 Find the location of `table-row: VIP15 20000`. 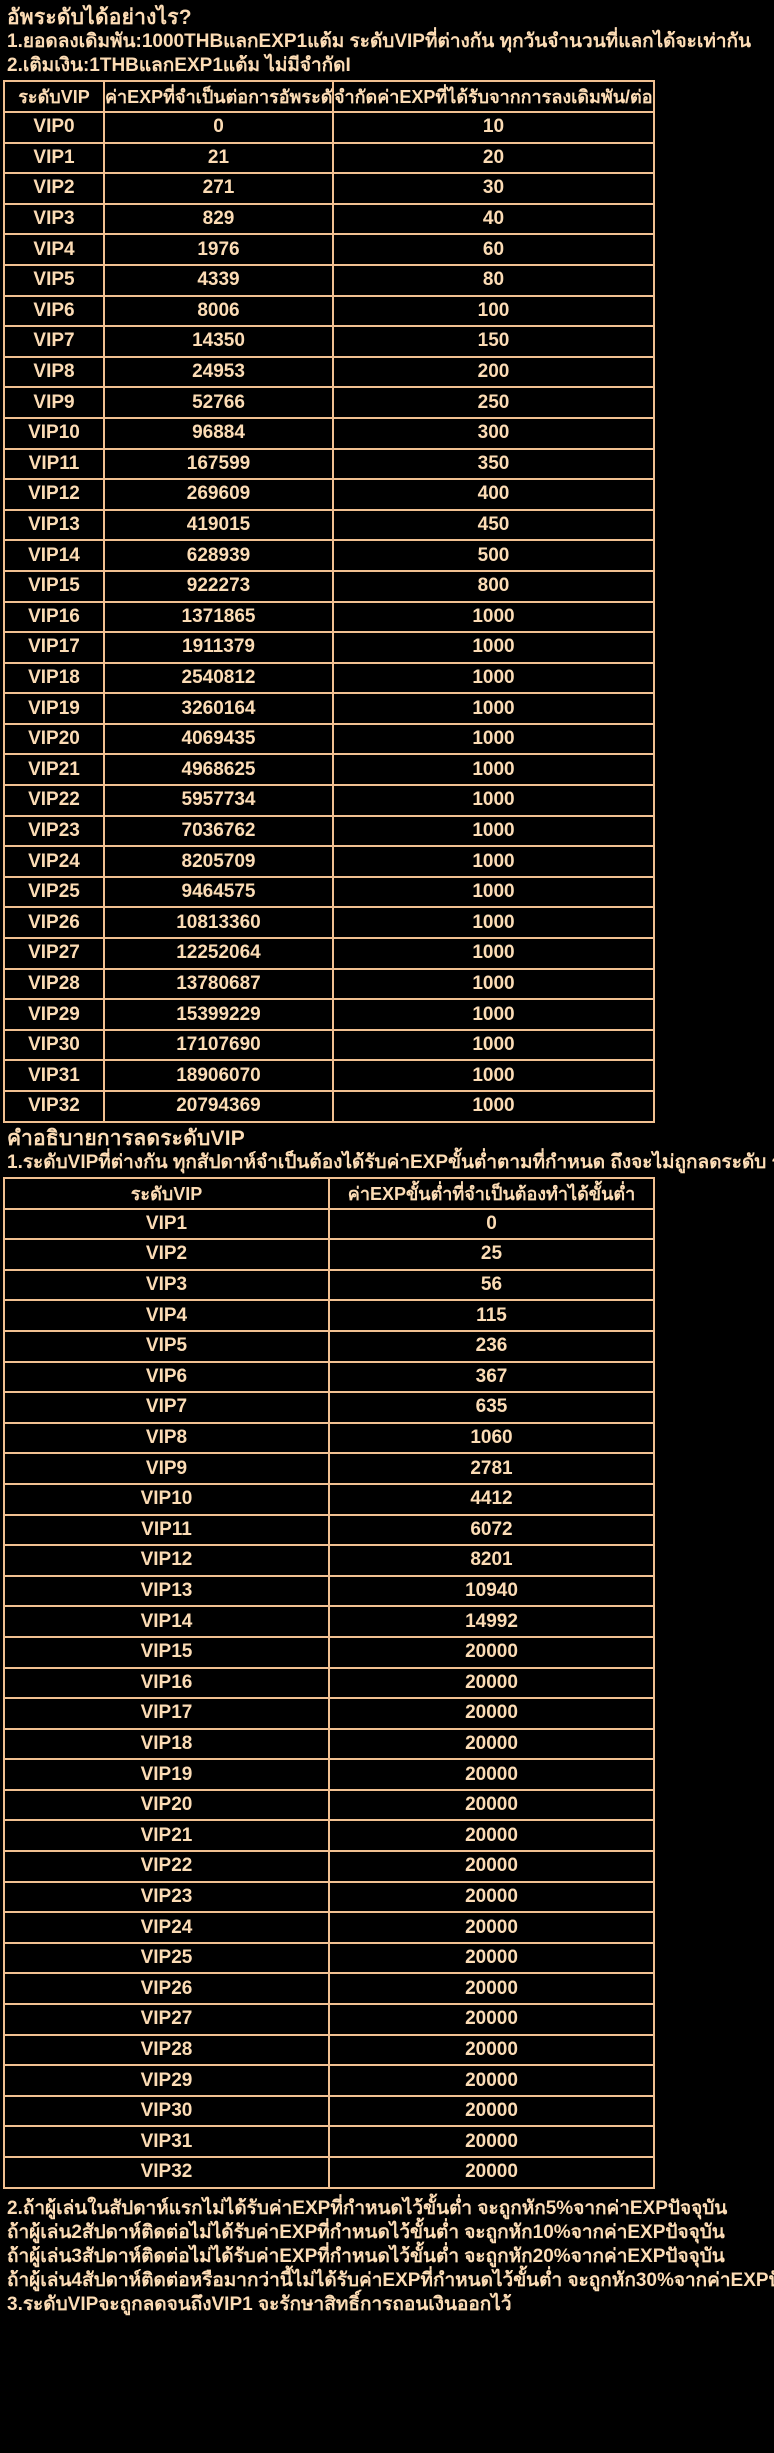

table-row: VIP15 20000 is located at coordinates (329, 1652).